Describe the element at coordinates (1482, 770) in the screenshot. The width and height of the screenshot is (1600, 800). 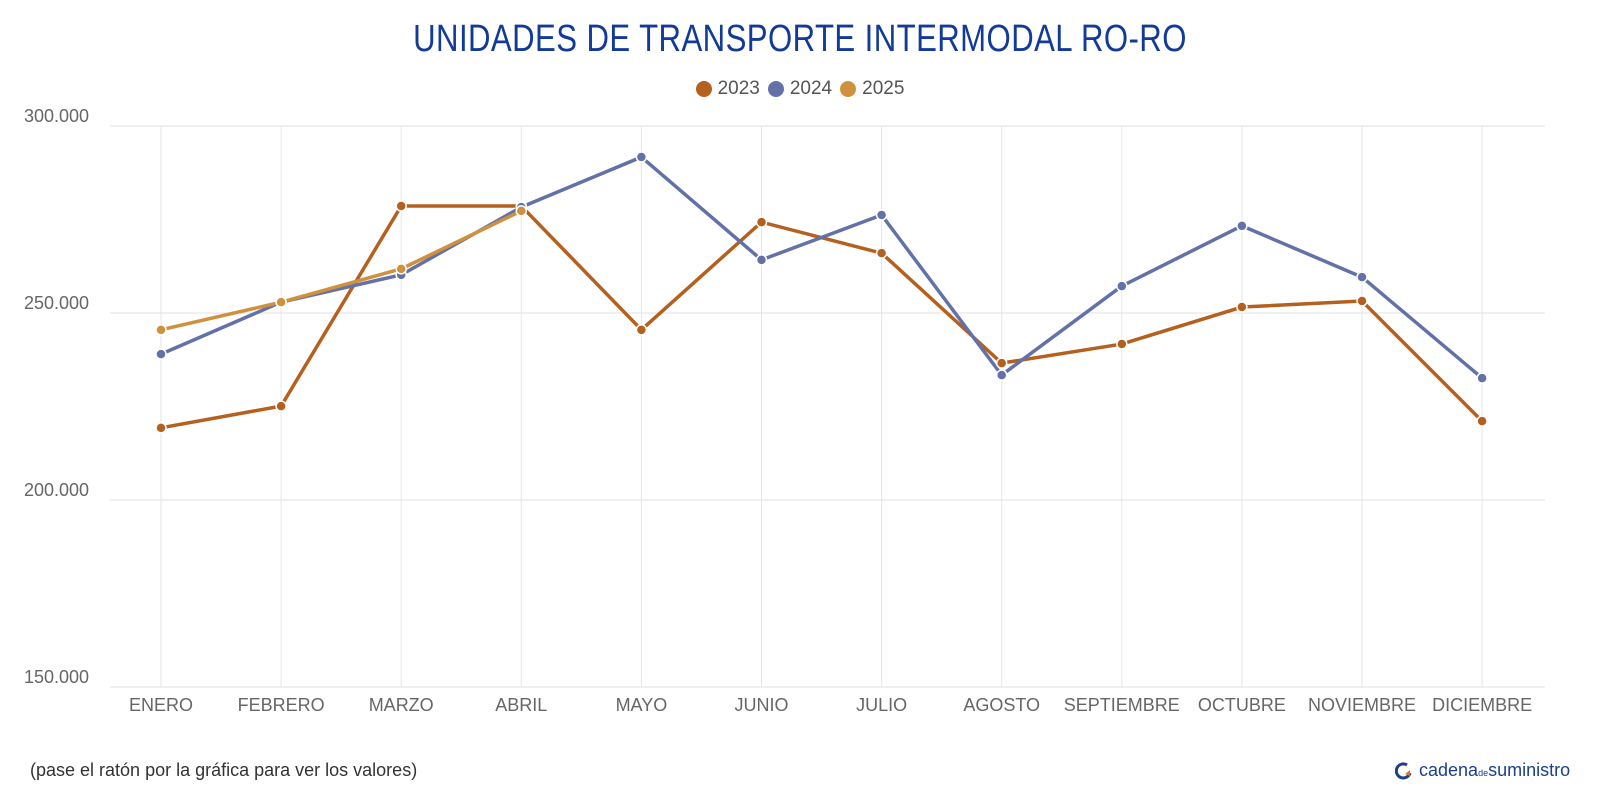
I see `logo: cadenadesuministro` at that location.